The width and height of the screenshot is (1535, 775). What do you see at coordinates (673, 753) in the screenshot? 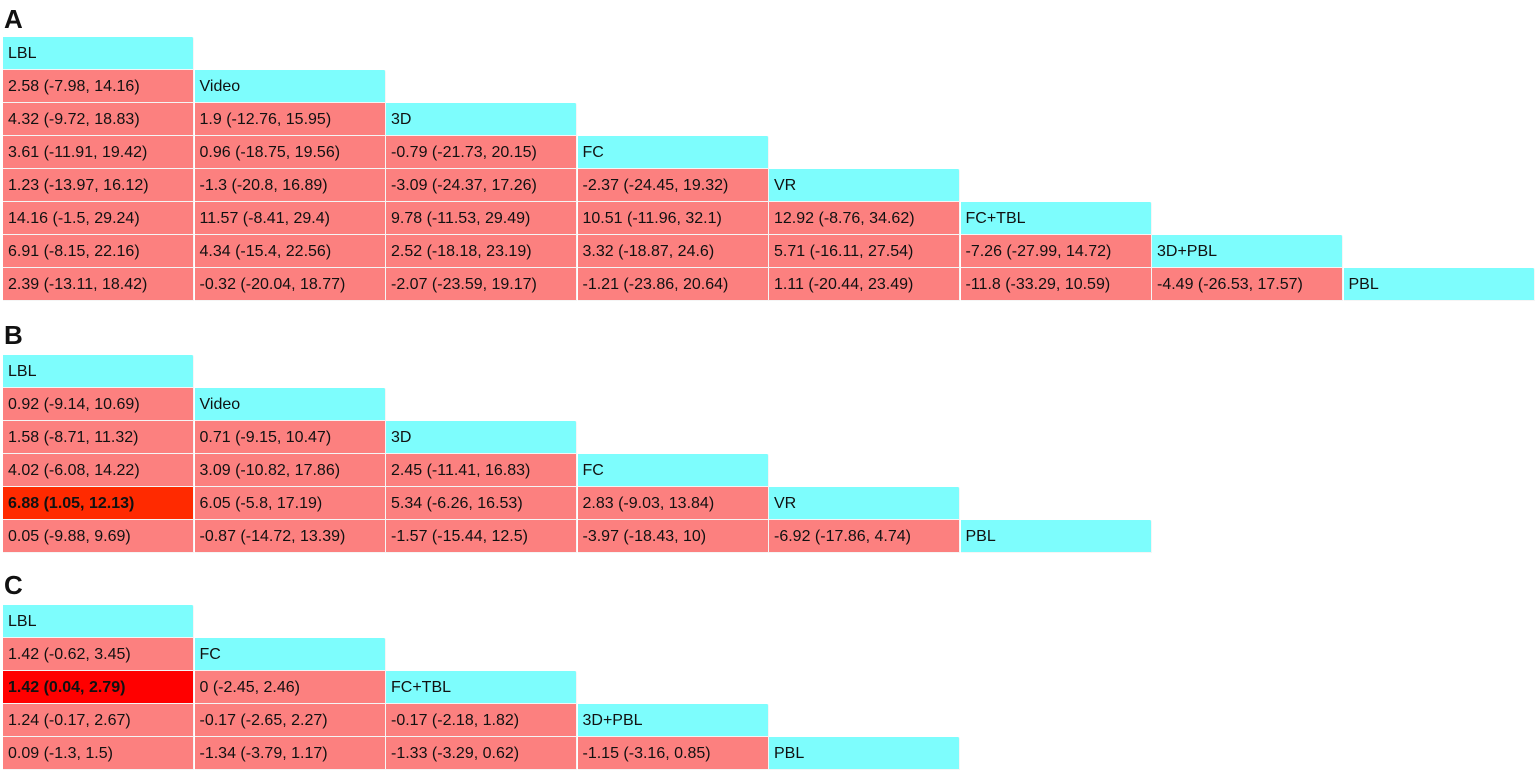
I see `comparison-cell: -1.15 (-3.16, 0.85)` at bounding box center [673, 753].